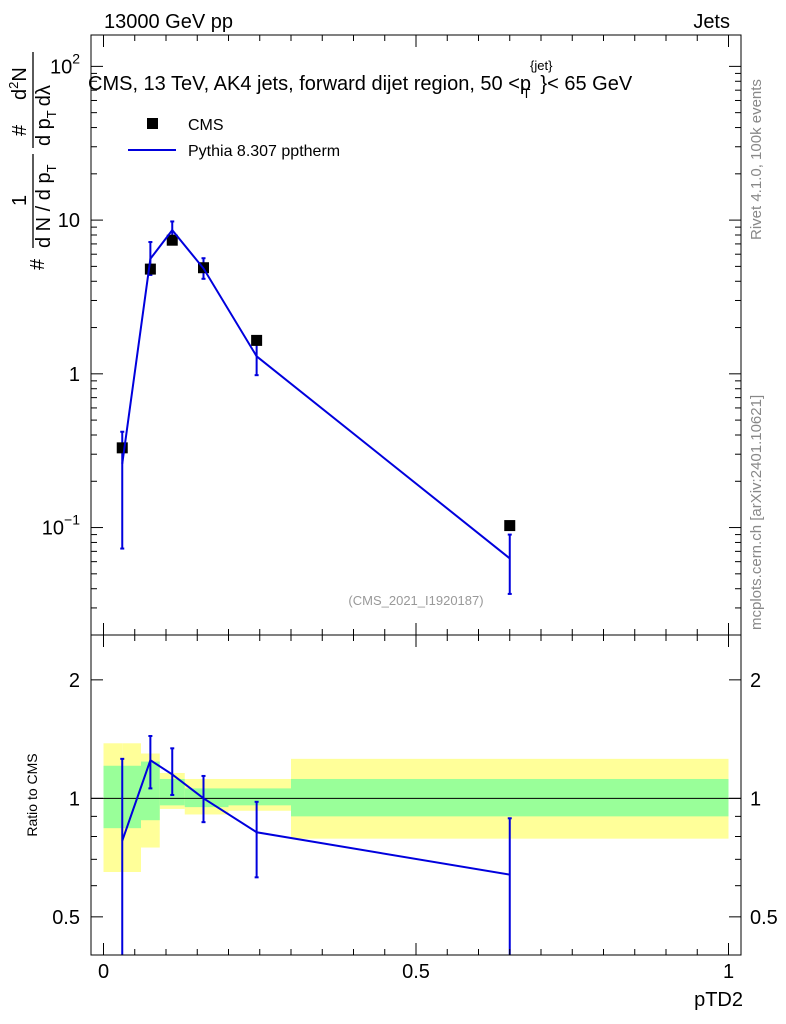 The width and height of the screenshot is (786, 1024). I want to click on rivet-version-label: Rivet 4.1.0, 100k events, so click(756, 159).